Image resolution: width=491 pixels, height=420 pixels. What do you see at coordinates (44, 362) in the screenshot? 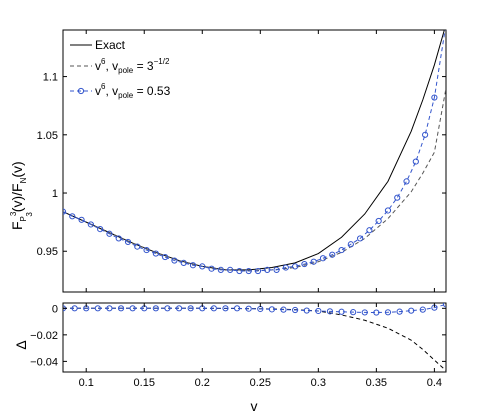
I see `residual-y-tick-label: −0.04` at bounding box center [44, 362].